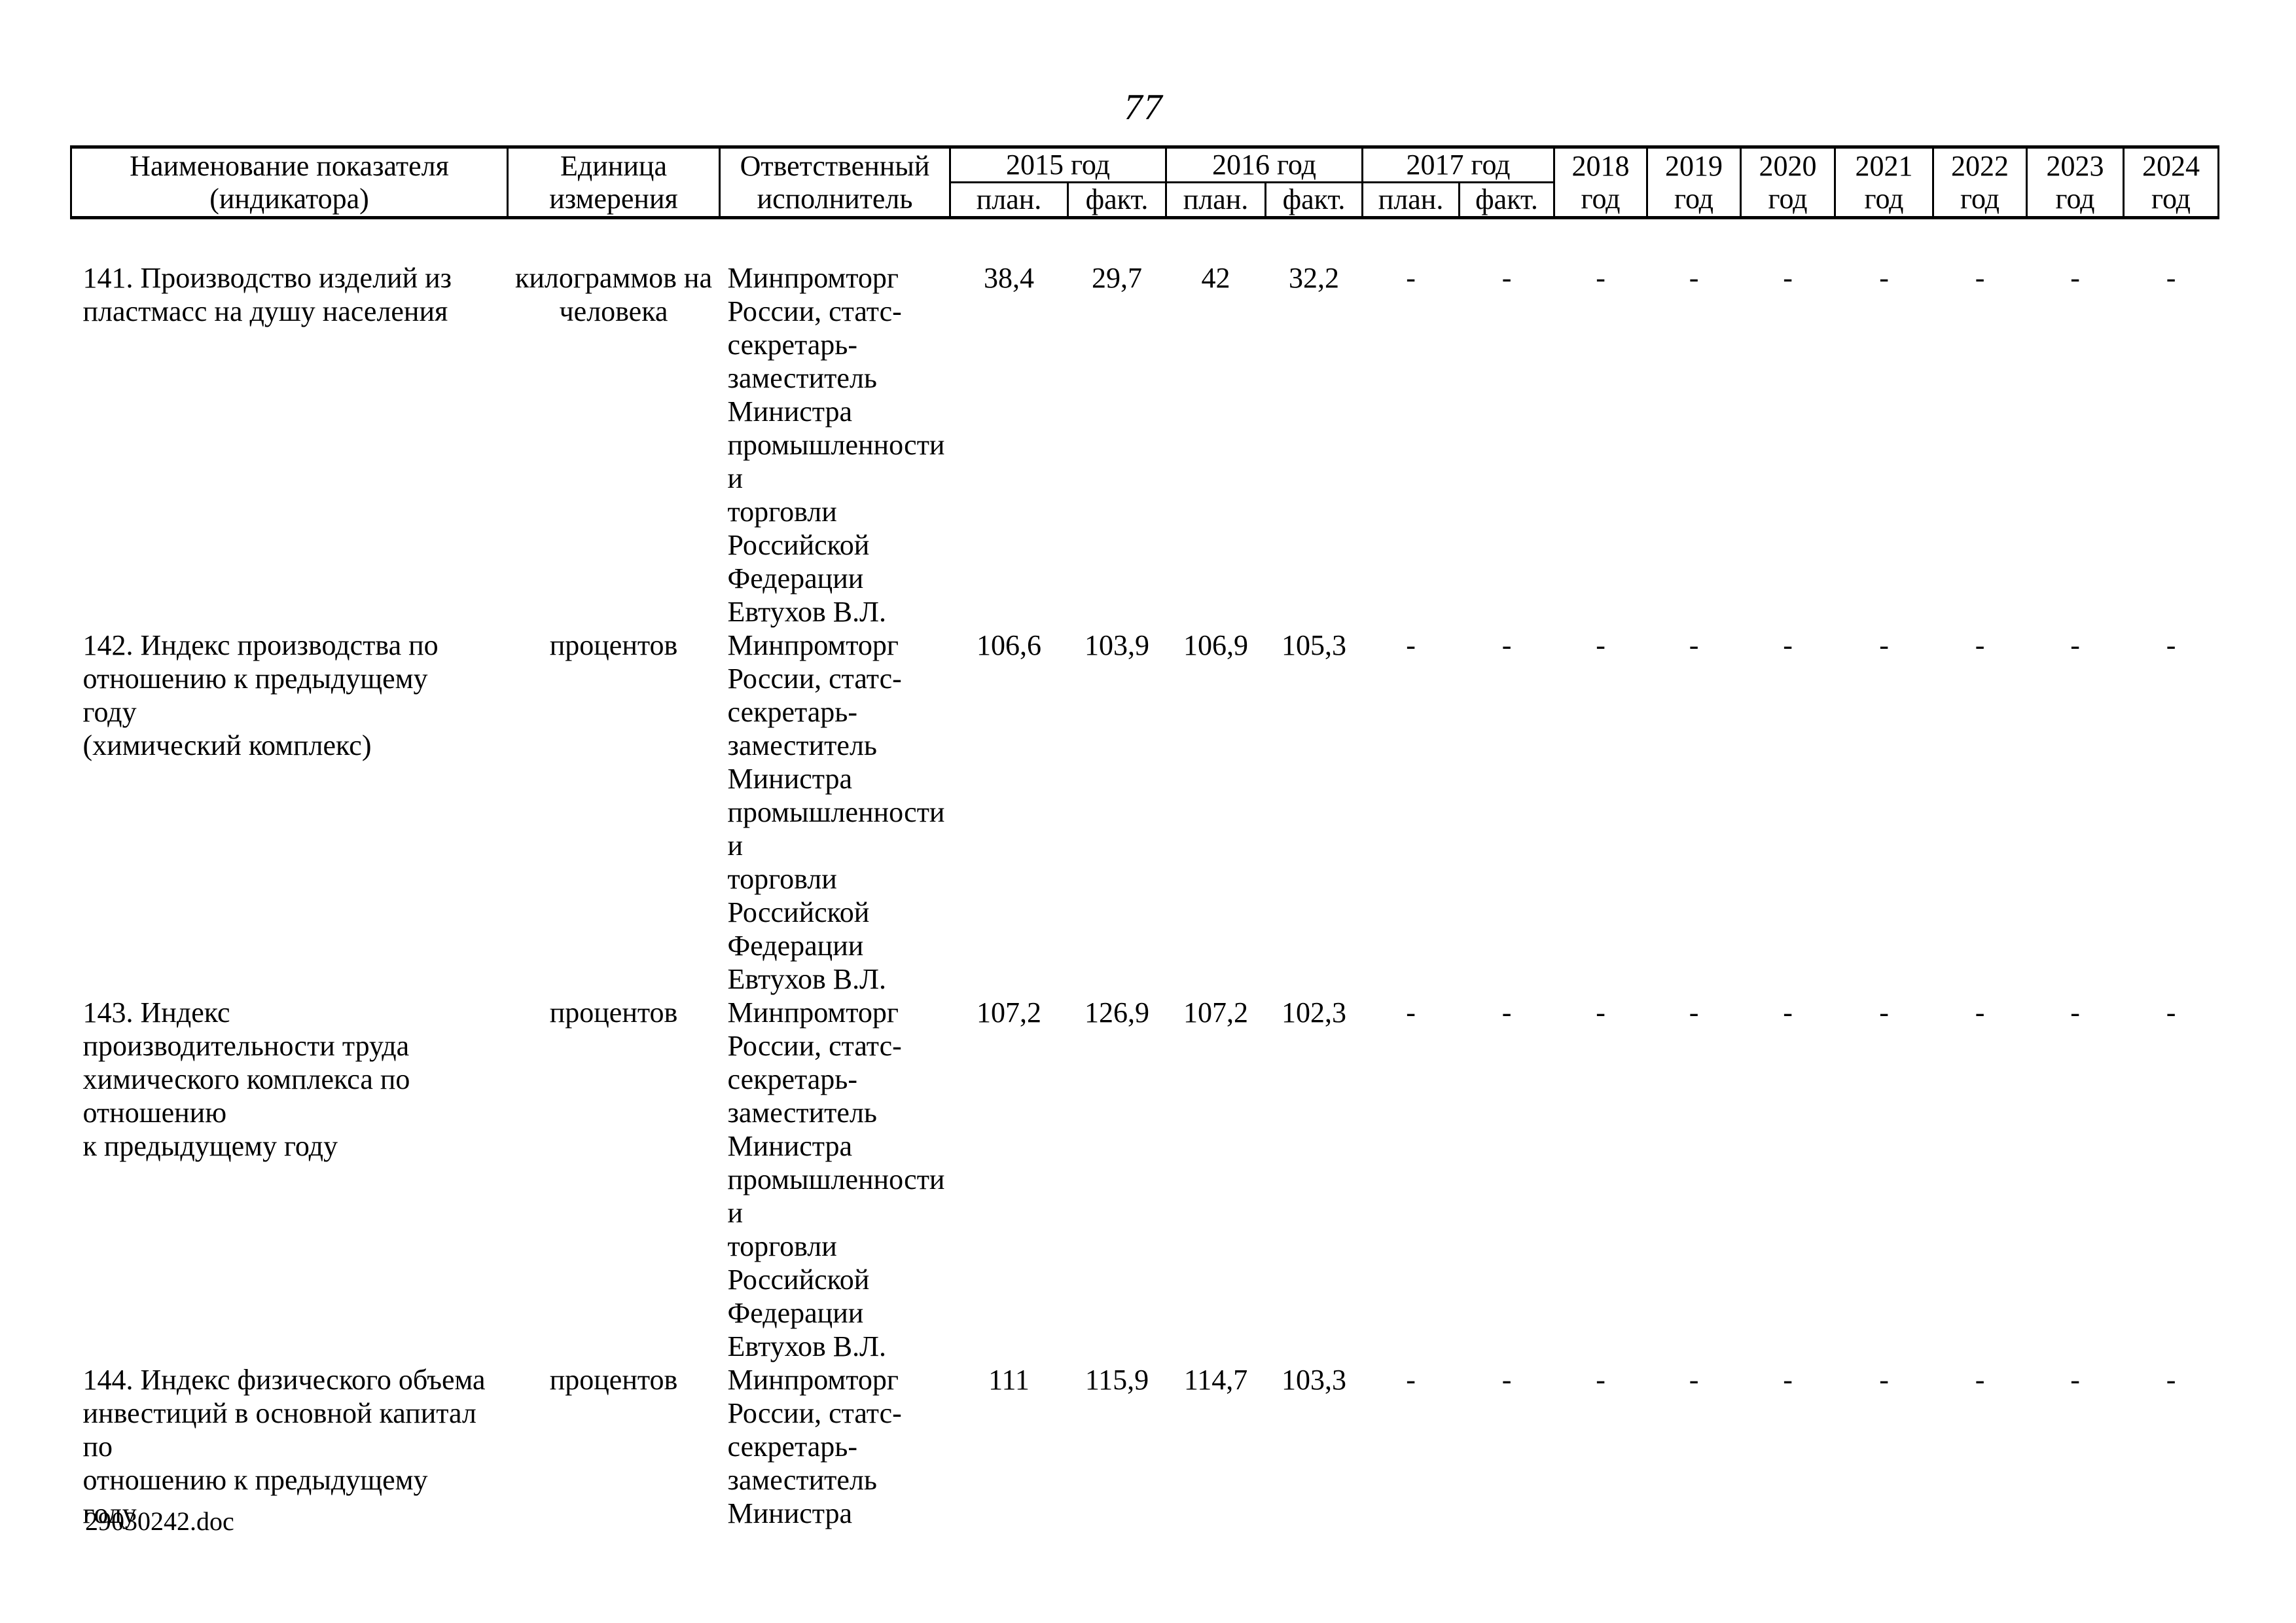 The image size is (2296, 1623). What do you see at coordinates (1314, 200) in the screenshot?
I see `header-2016-fact: факт.` at bounding box center [1314, 200].